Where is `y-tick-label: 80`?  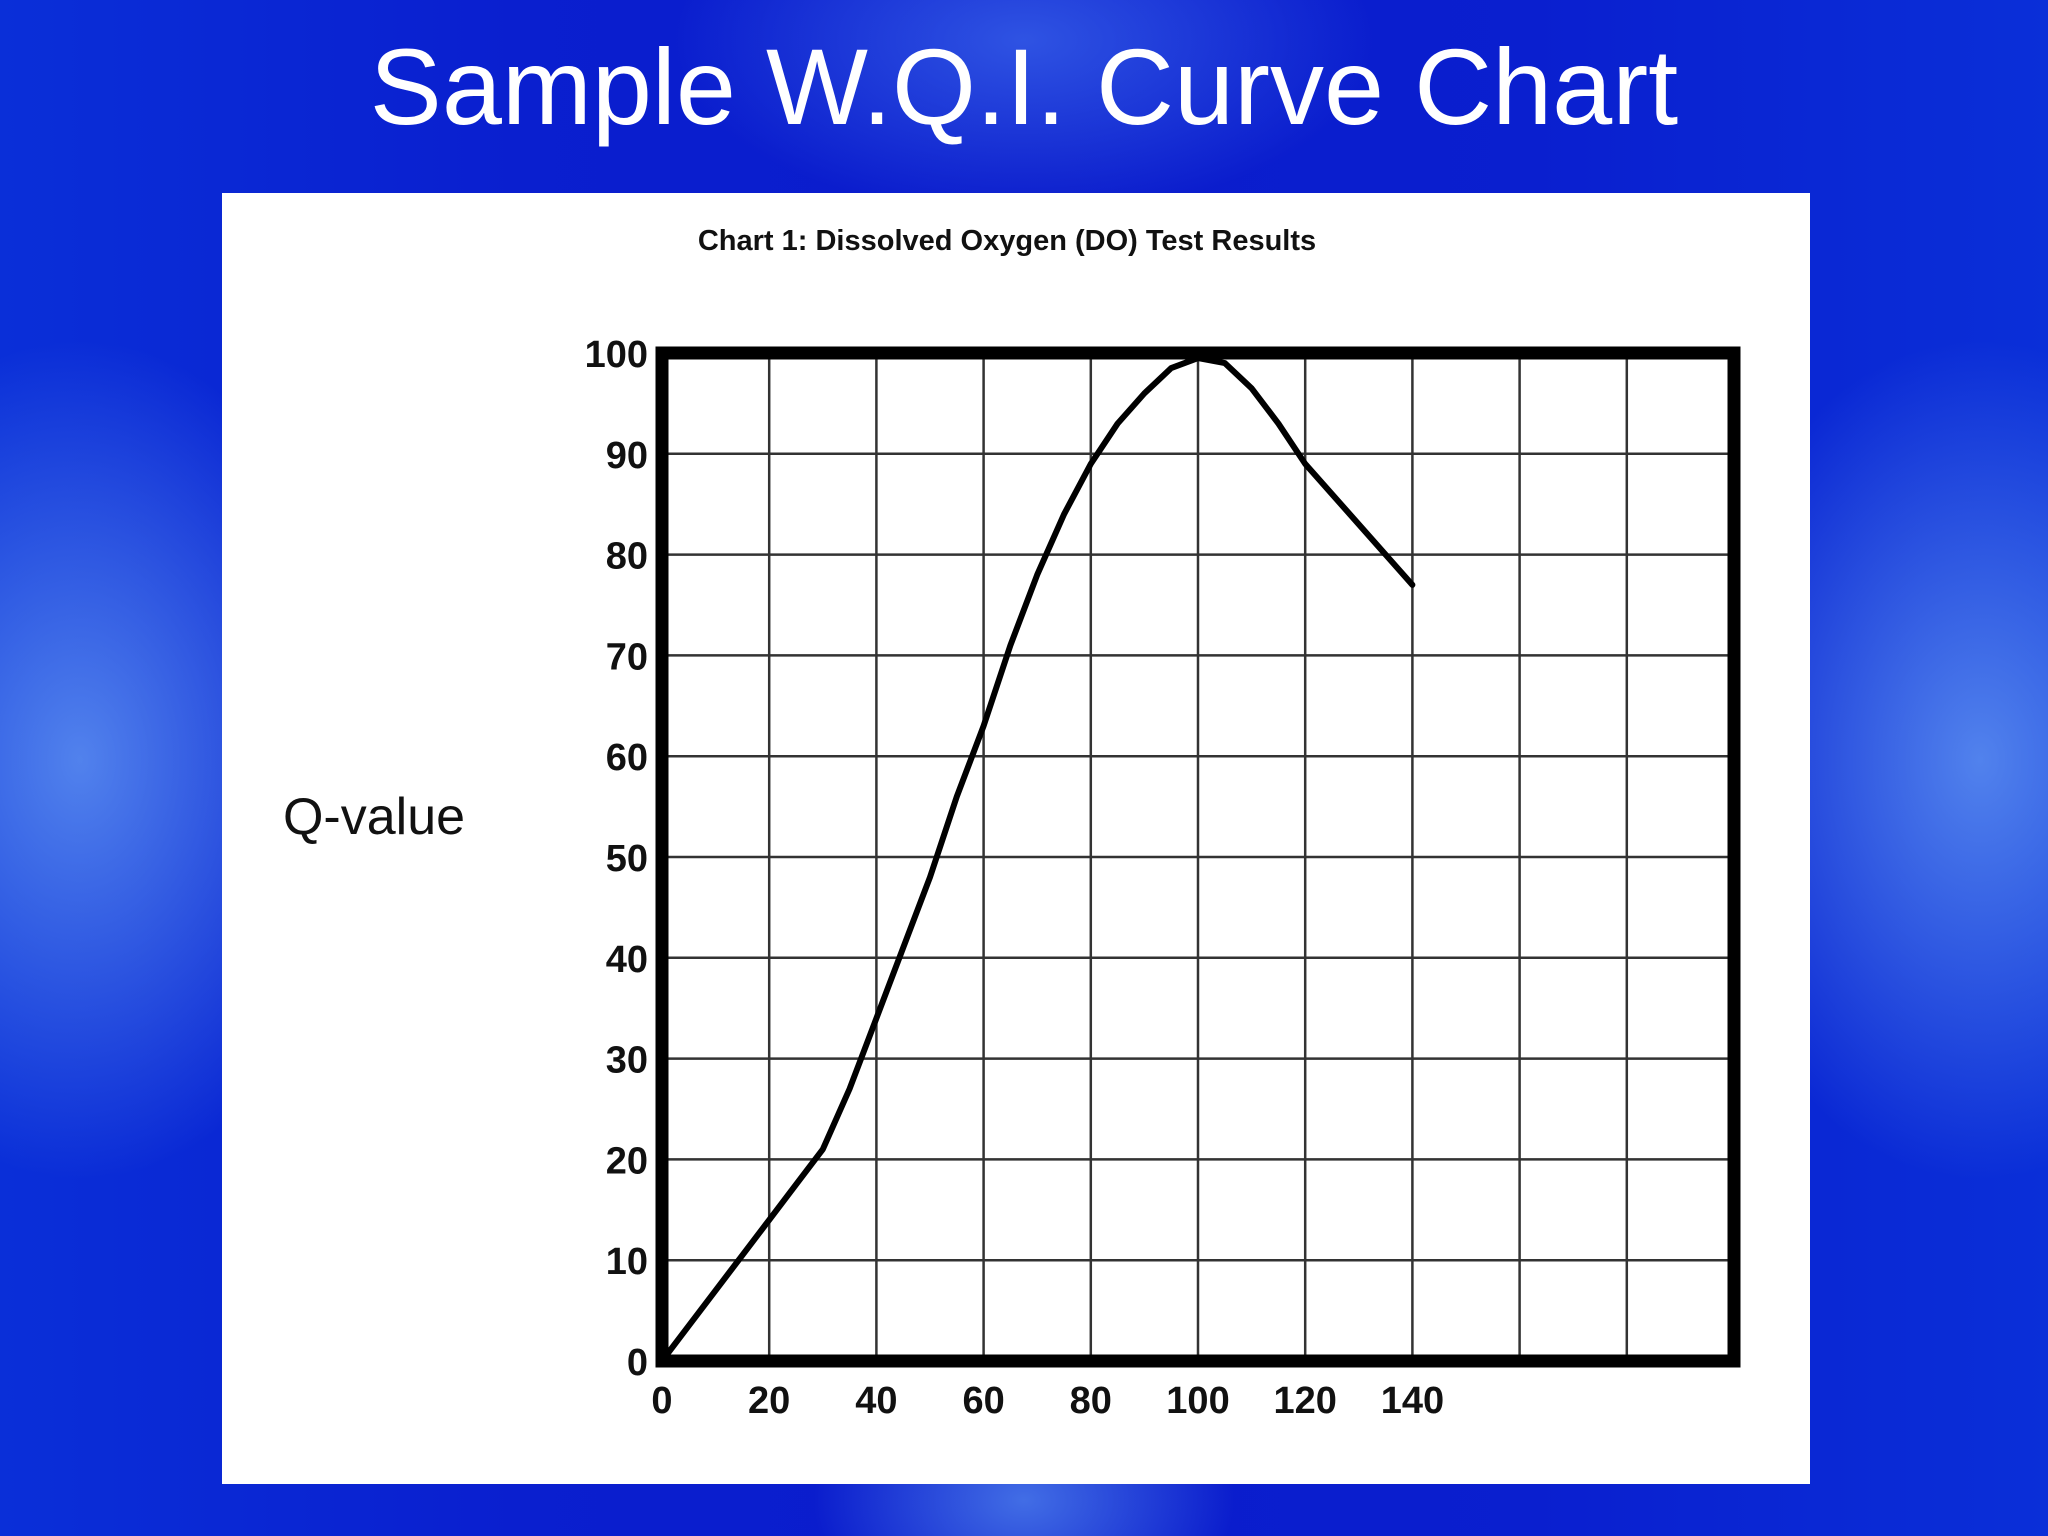
y-tick-label: 80 is located at coordinates (627, 557).